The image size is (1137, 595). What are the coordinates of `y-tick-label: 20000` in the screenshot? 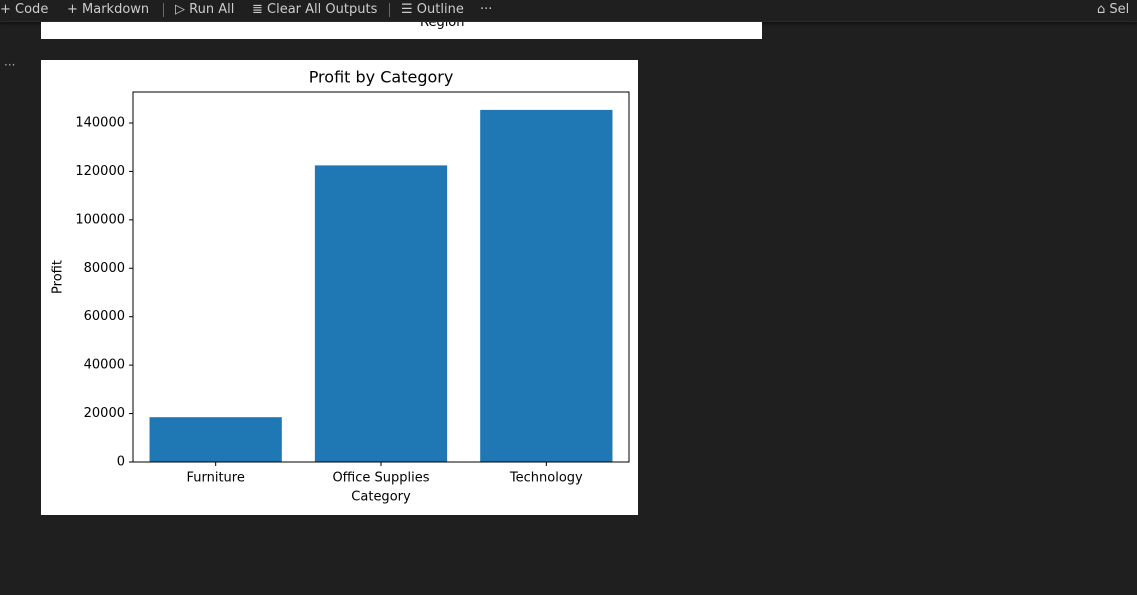 It's located at (104, 413).